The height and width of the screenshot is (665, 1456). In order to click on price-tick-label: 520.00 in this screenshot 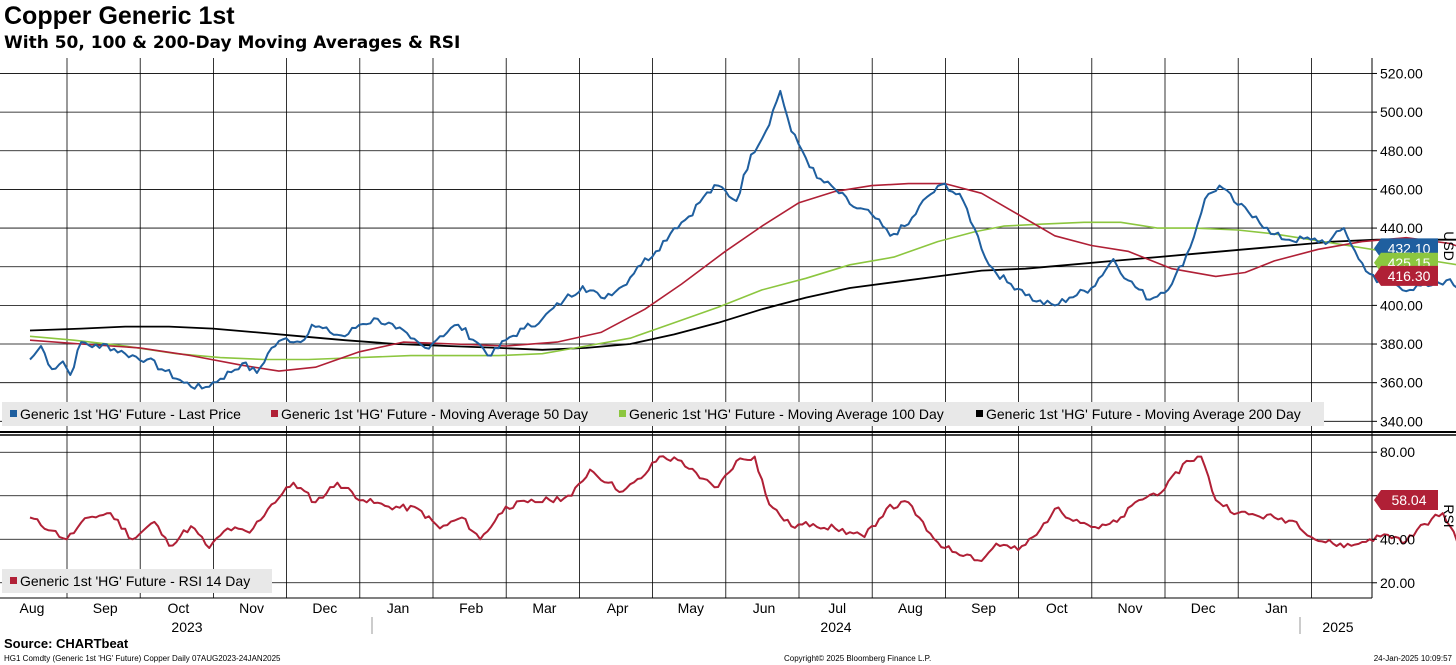, I will do `click(1401, 73)`.